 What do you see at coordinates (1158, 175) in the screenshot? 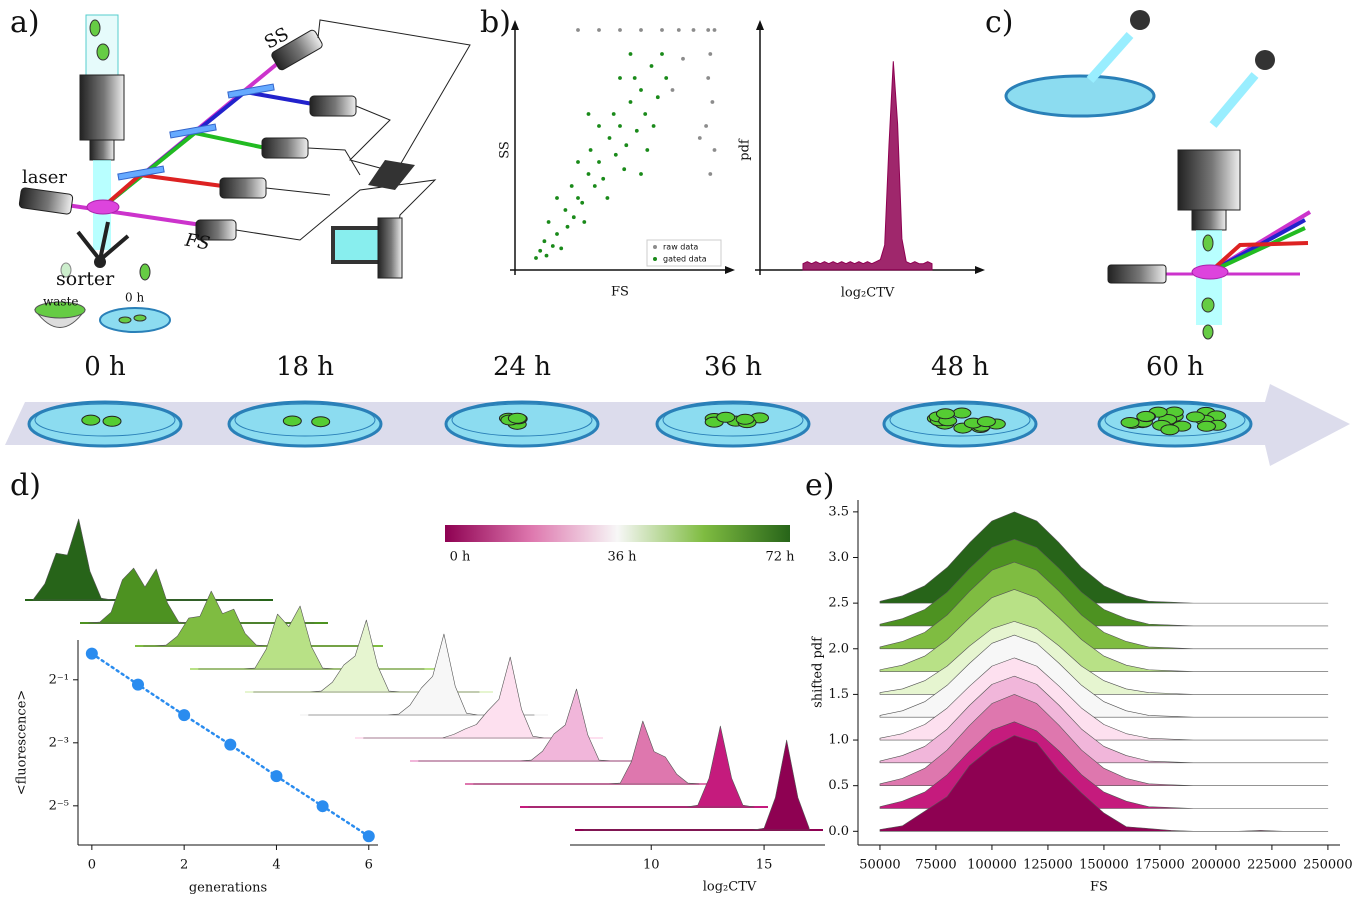
I see `reanalysis-diagram` at bounding box center [1158, 175].